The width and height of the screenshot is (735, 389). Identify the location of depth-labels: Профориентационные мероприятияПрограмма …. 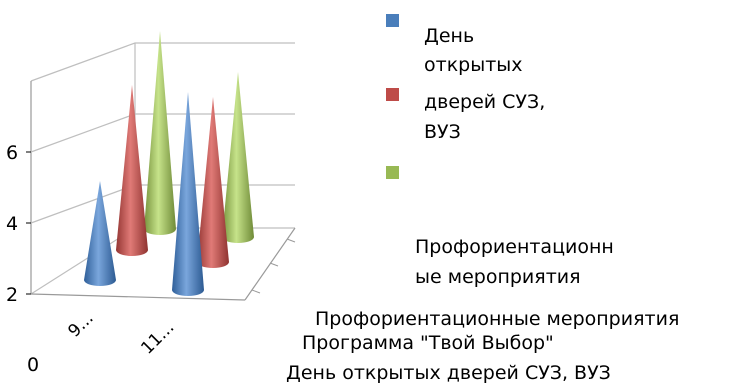
(482, 346).